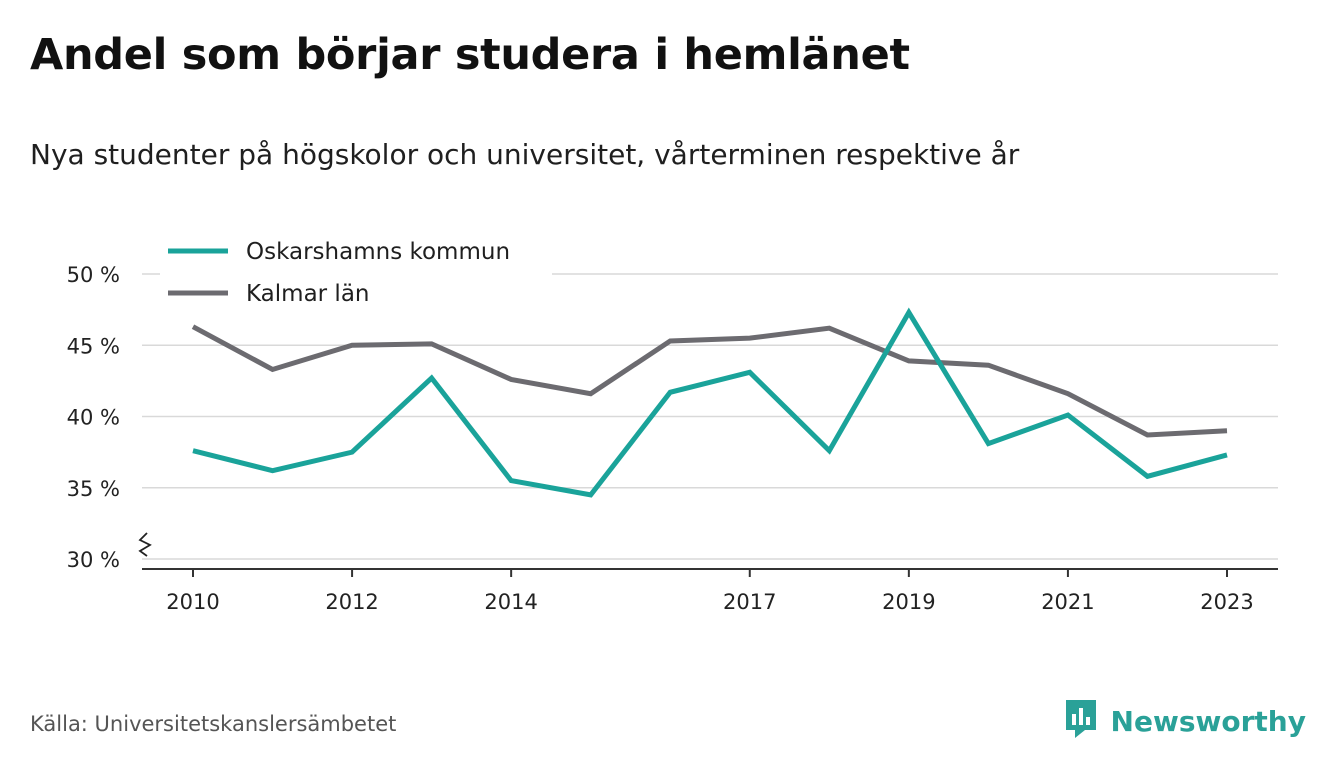 The height and width of the screenshot is (771, 1340). What do you see at coordinates (308, 294) in the screenshot?
I see `legend-label: Kalmar län` at bounding box center [308, 294].